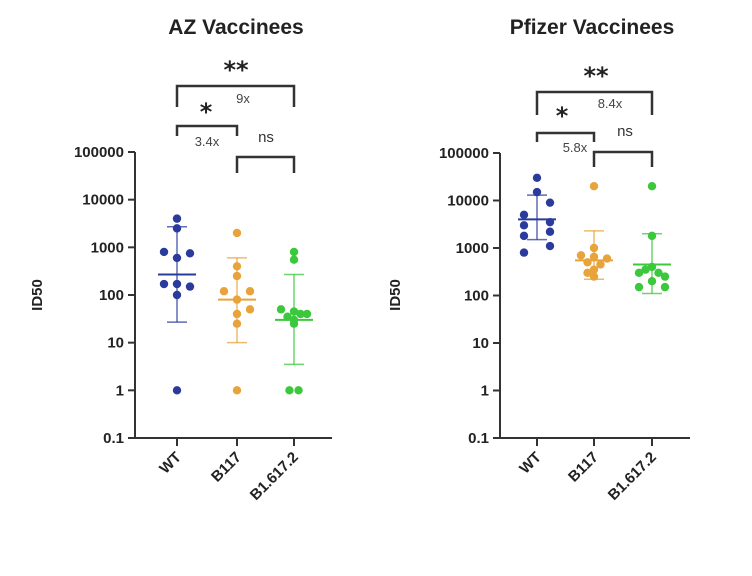 Image resolution: width=752 pixels, height=576 pixels. Describe the element at coordinates (236, 70) in the screenshot. I see `significance-outer: **` at that location.